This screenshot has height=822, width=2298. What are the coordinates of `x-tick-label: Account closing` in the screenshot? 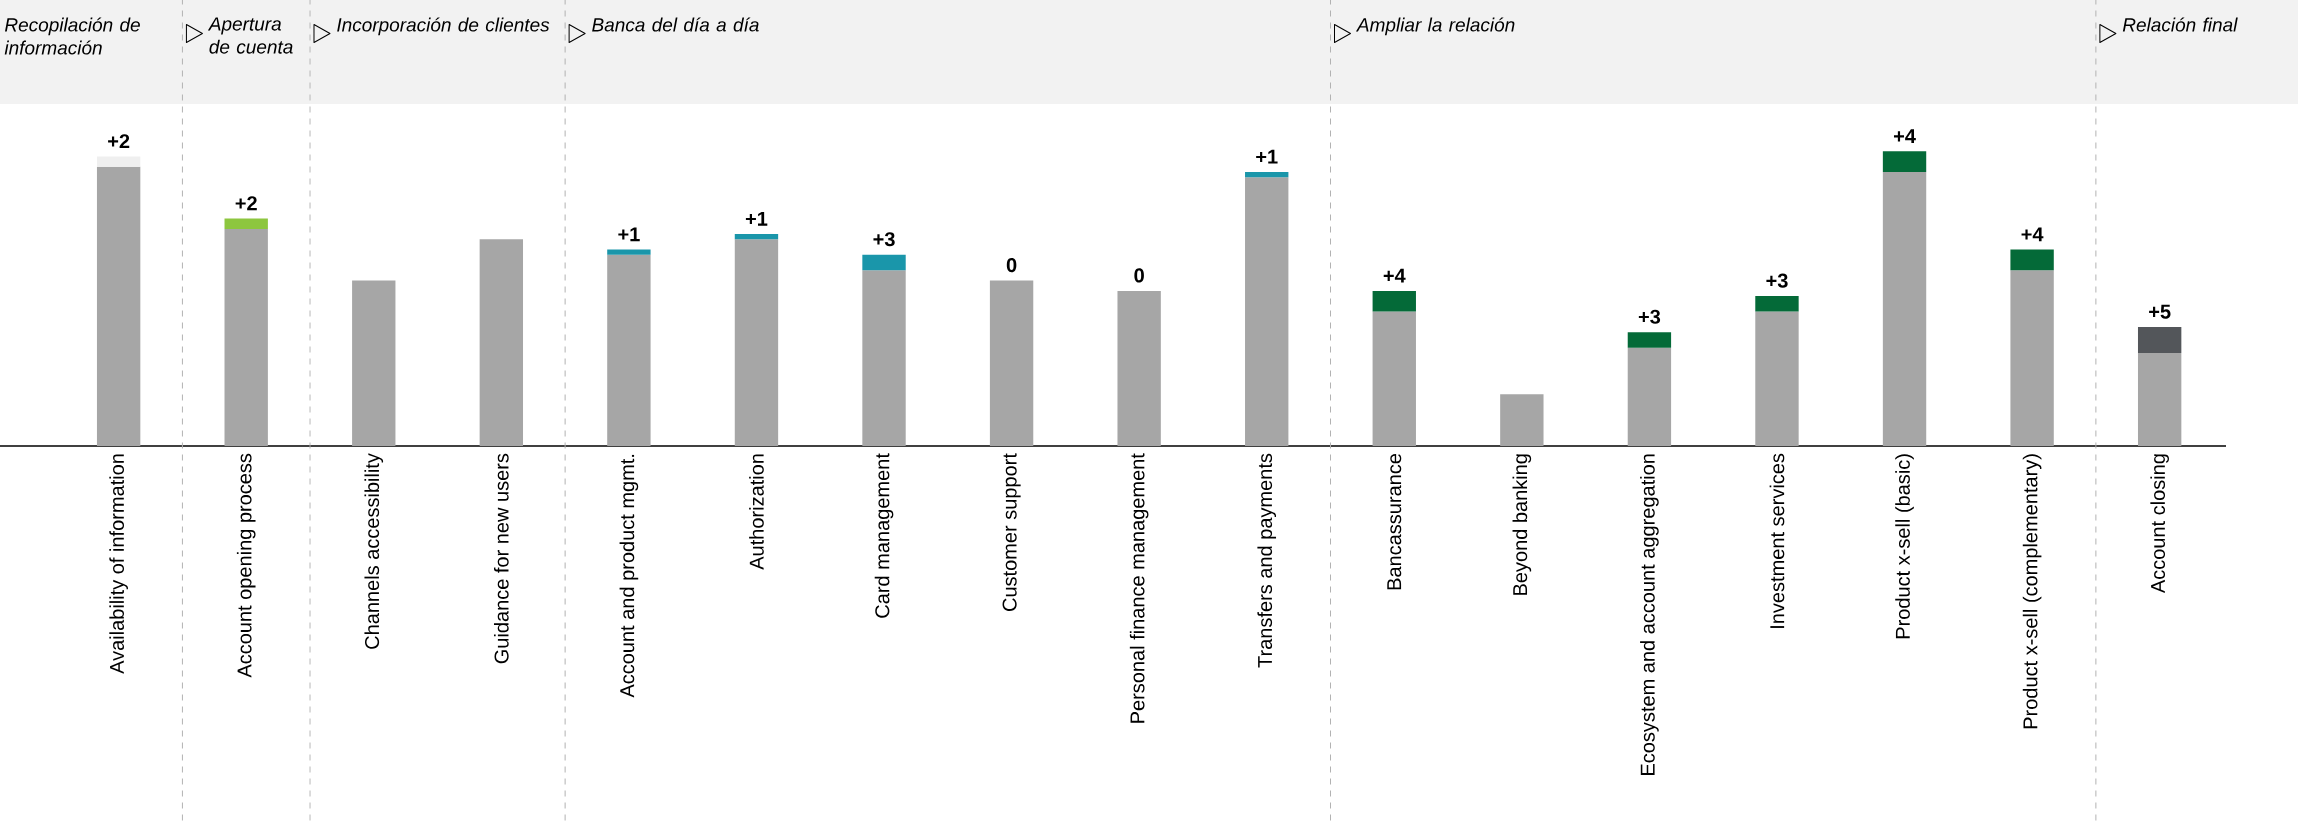 It's located at (2159, 524).